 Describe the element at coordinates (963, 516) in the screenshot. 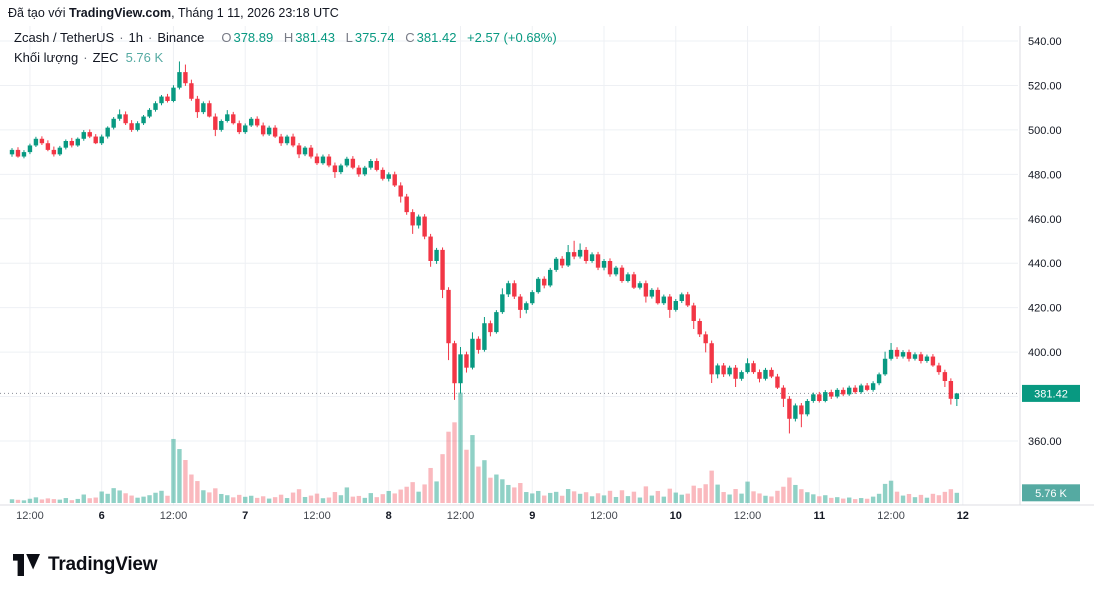

I see `svg-text: 12` at that location.